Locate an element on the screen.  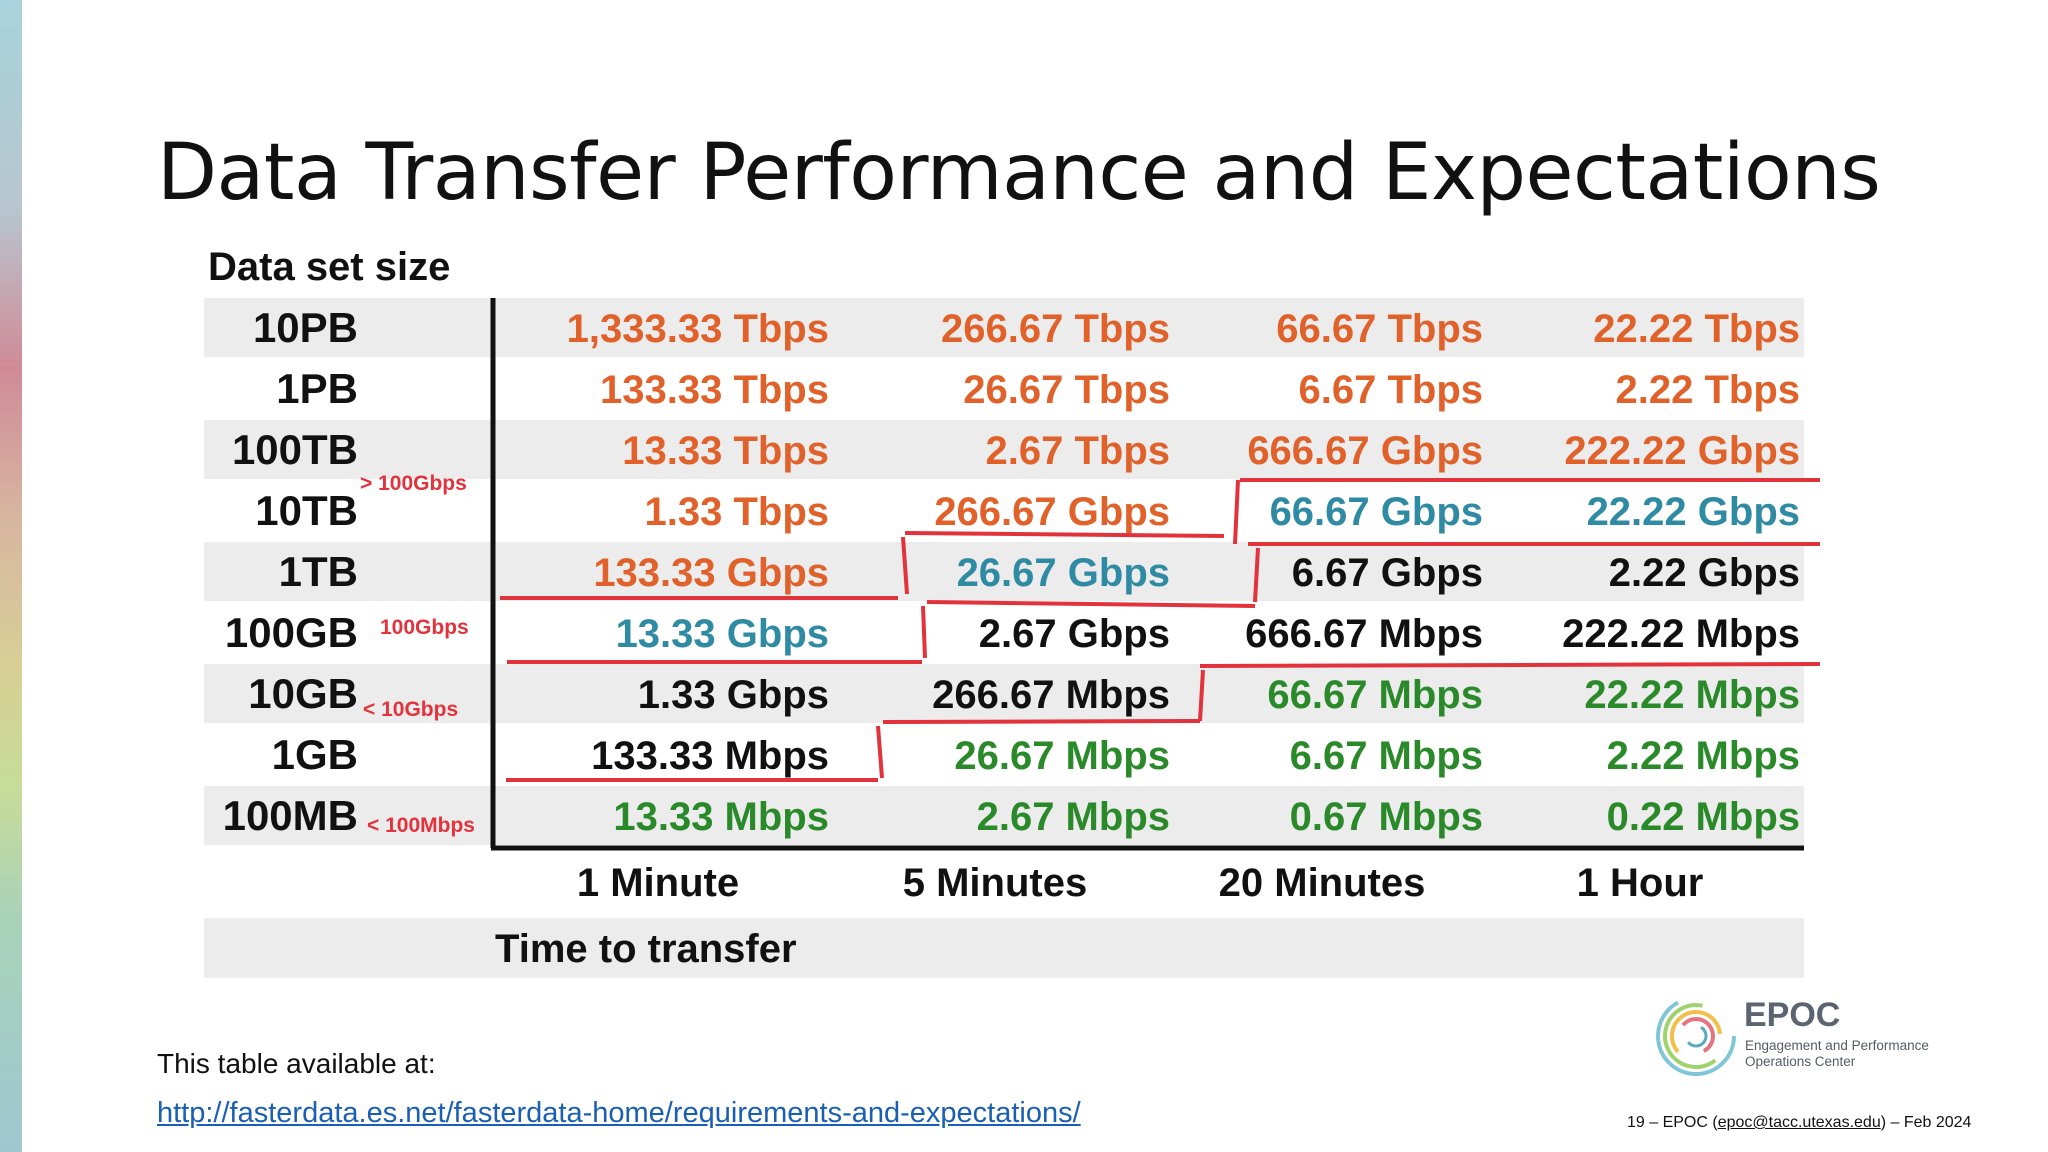
time-axis-header: Time to transfer is located at coordinates (646, 949).